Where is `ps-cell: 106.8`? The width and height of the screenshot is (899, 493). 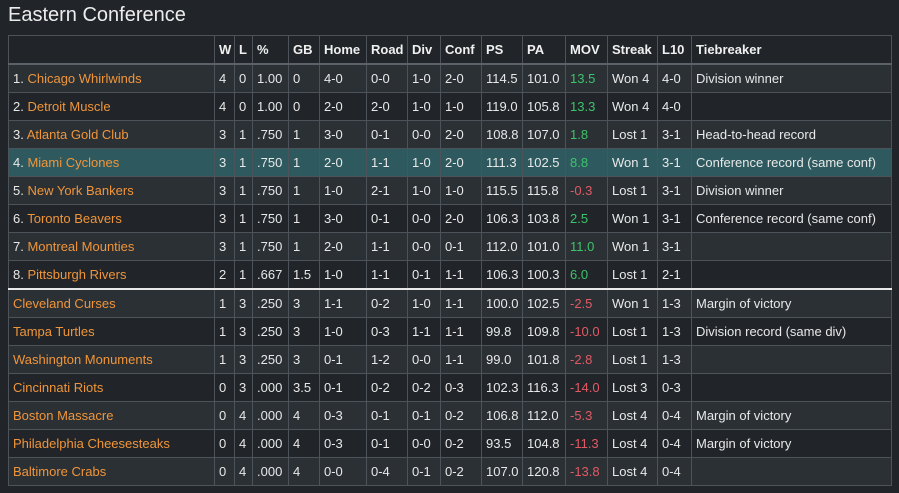 ps-cell: 106.8 is located at coordinates (502, 415).